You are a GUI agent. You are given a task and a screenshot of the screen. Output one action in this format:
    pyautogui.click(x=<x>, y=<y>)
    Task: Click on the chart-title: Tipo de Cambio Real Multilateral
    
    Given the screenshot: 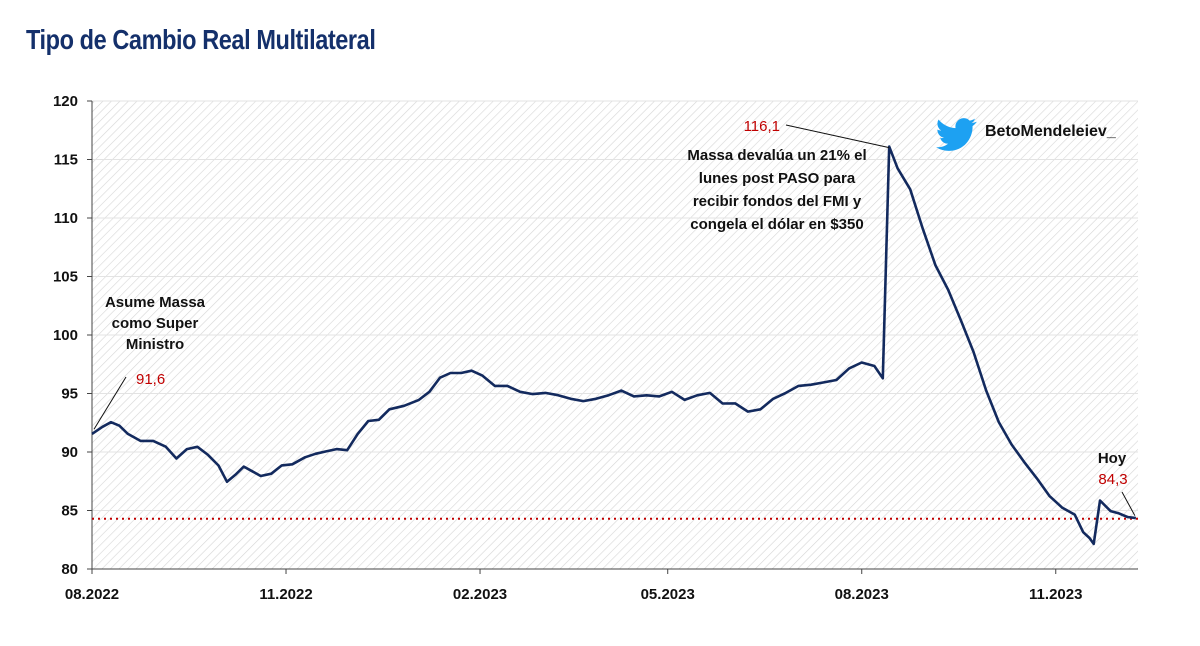 What is the action you would take?
    pyautogui.click(x=201, y=39)
    